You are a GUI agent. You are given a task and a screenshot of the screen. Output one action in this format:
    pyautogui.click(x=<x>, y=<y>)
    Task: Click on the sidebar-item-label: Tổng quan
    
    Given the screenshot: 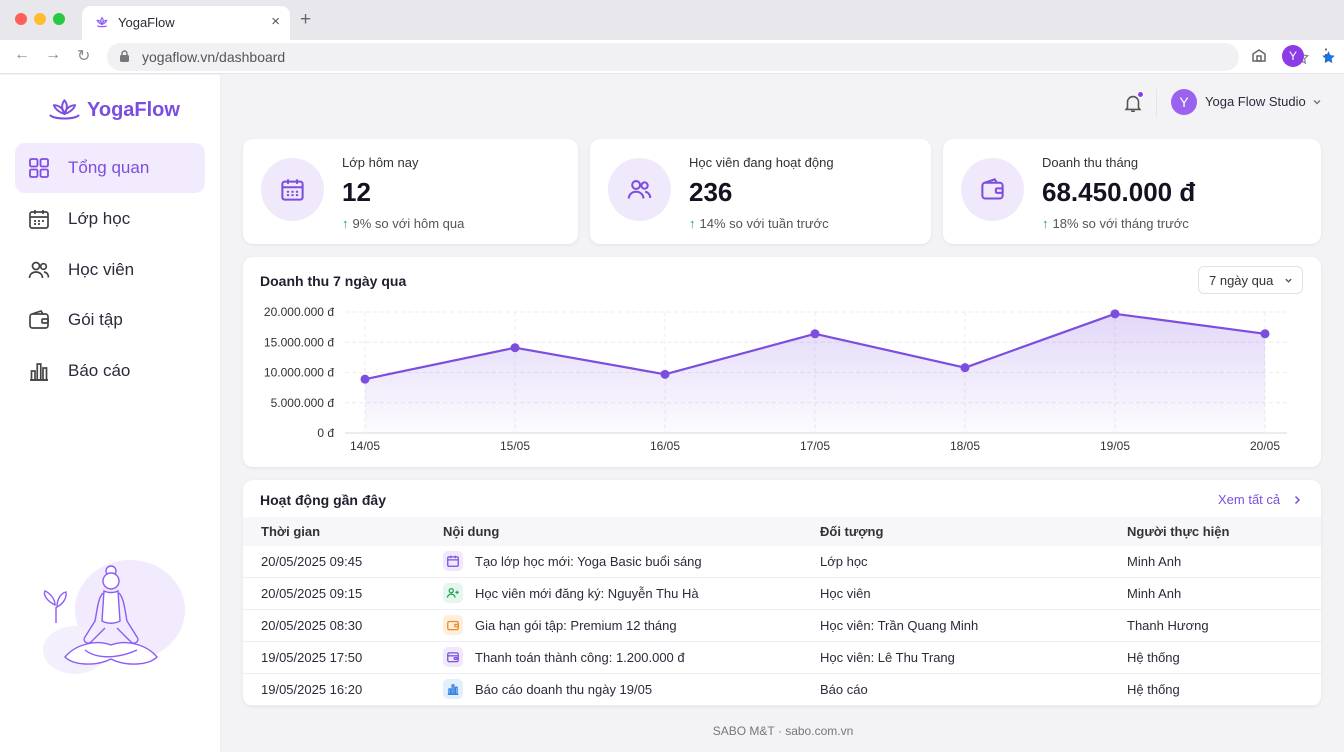 What is the action you would take?
    pyautogui.click(x=109, y=167)
    